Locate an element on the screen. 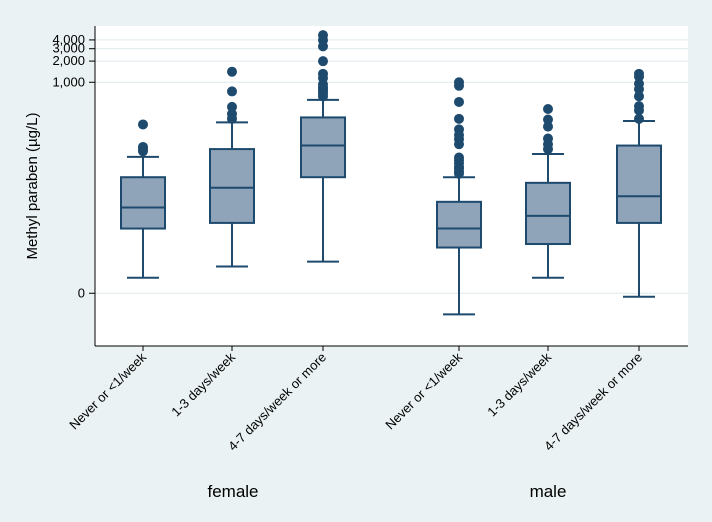 The width and height of the screenshot is (712, 522). y-tick-label: 4,000 is located at coordinates (68, 39).